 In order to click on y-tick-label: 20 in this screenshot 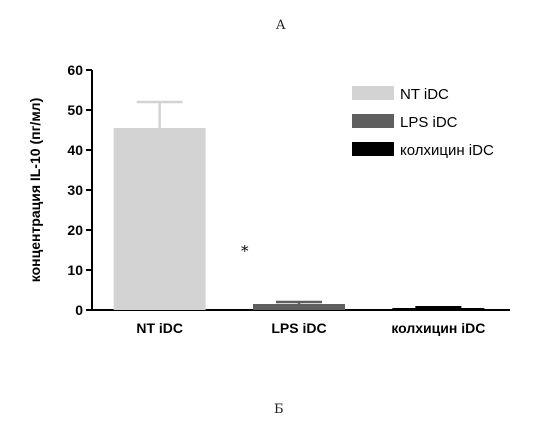, I will do `click(75, 230)`.